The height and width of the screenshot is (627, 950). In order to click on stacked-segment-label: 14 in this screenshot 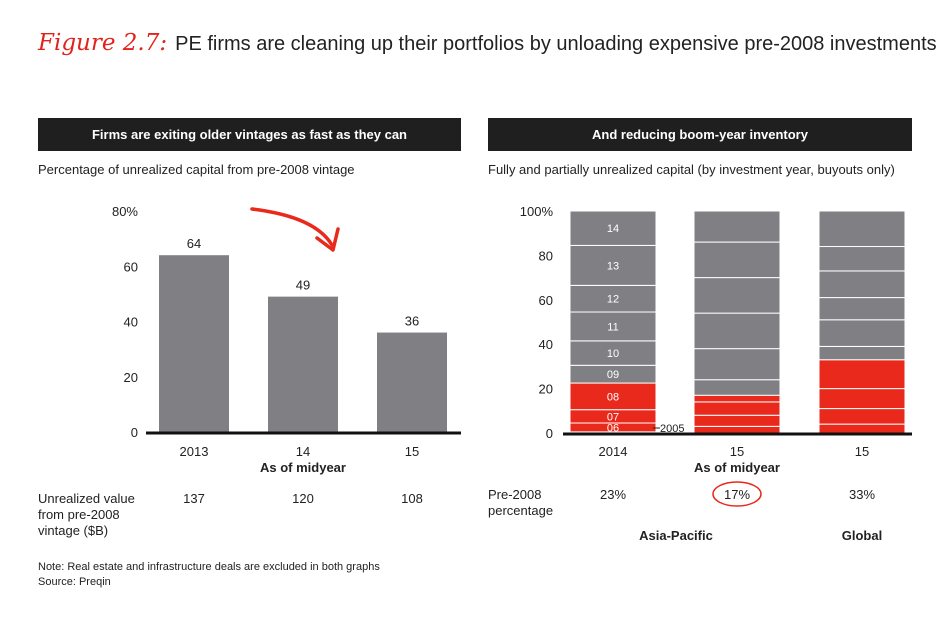, I will do `click(613, 229)`.